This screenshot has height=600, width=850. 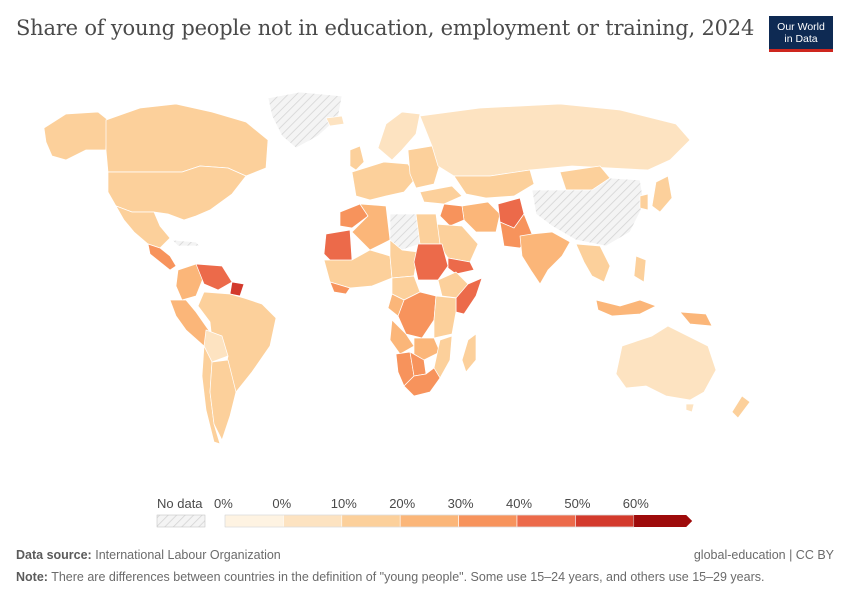 I want to click on region-zambia-zimbabwe, so click(x=427, y=349).